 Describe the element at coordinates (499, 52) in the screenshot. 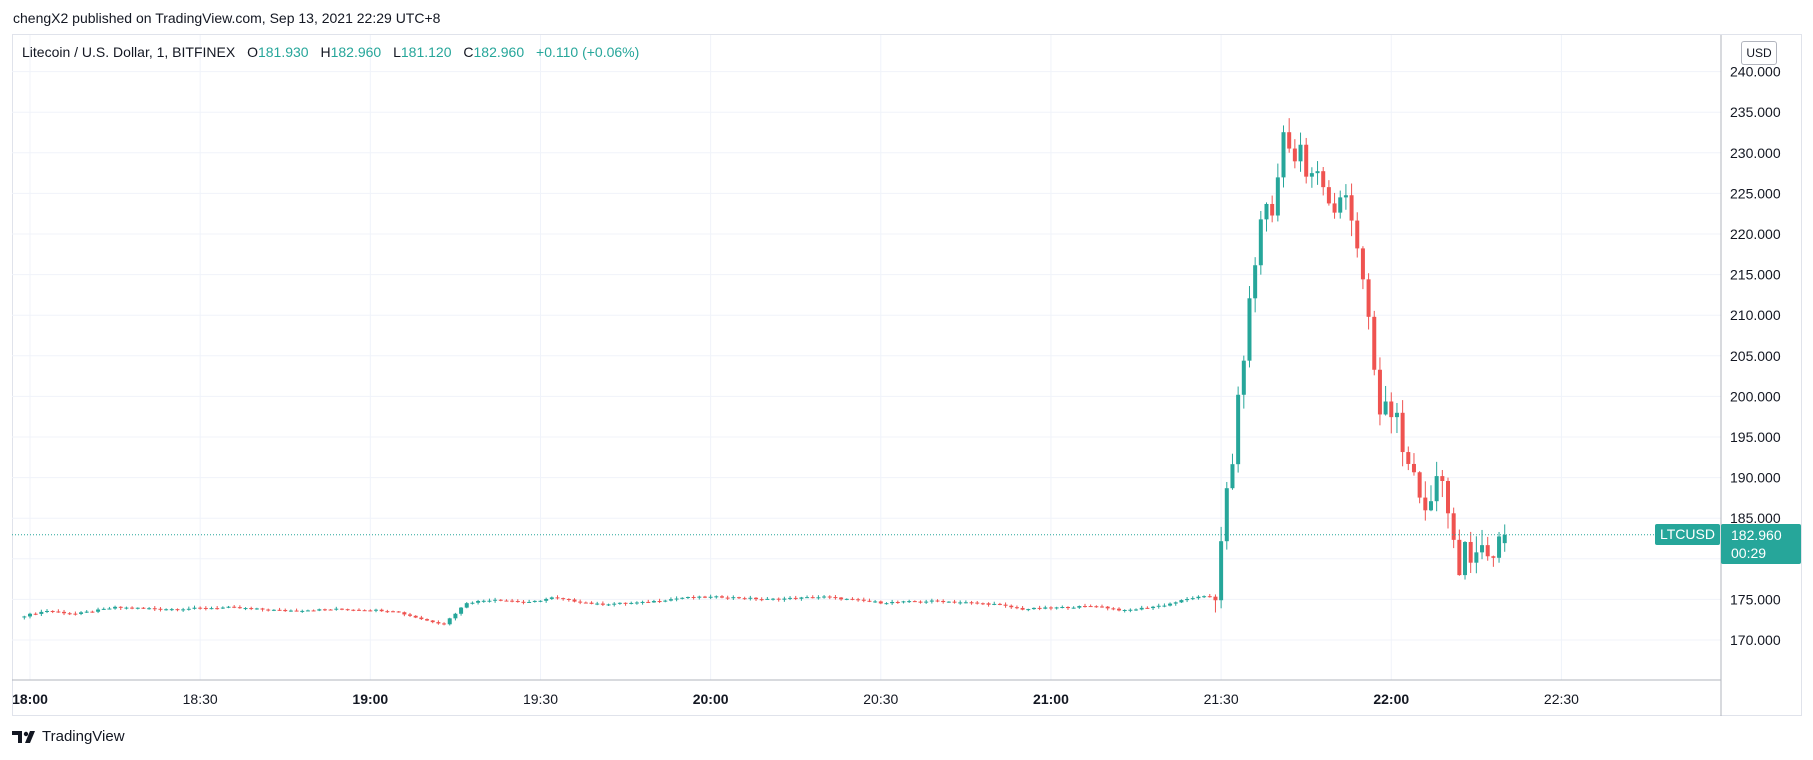

I see `legend-close-value: 182.960` at that location.